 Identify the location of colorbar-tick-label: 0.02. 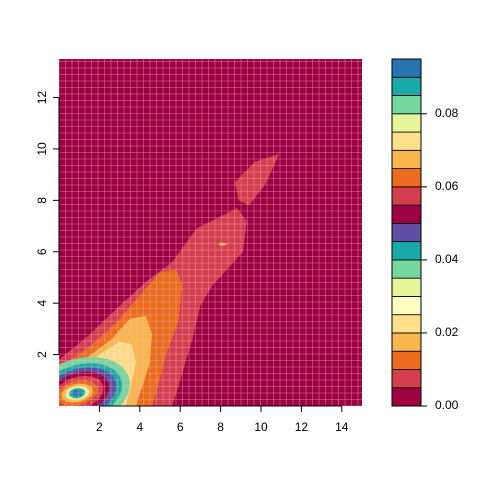
(447, 332).